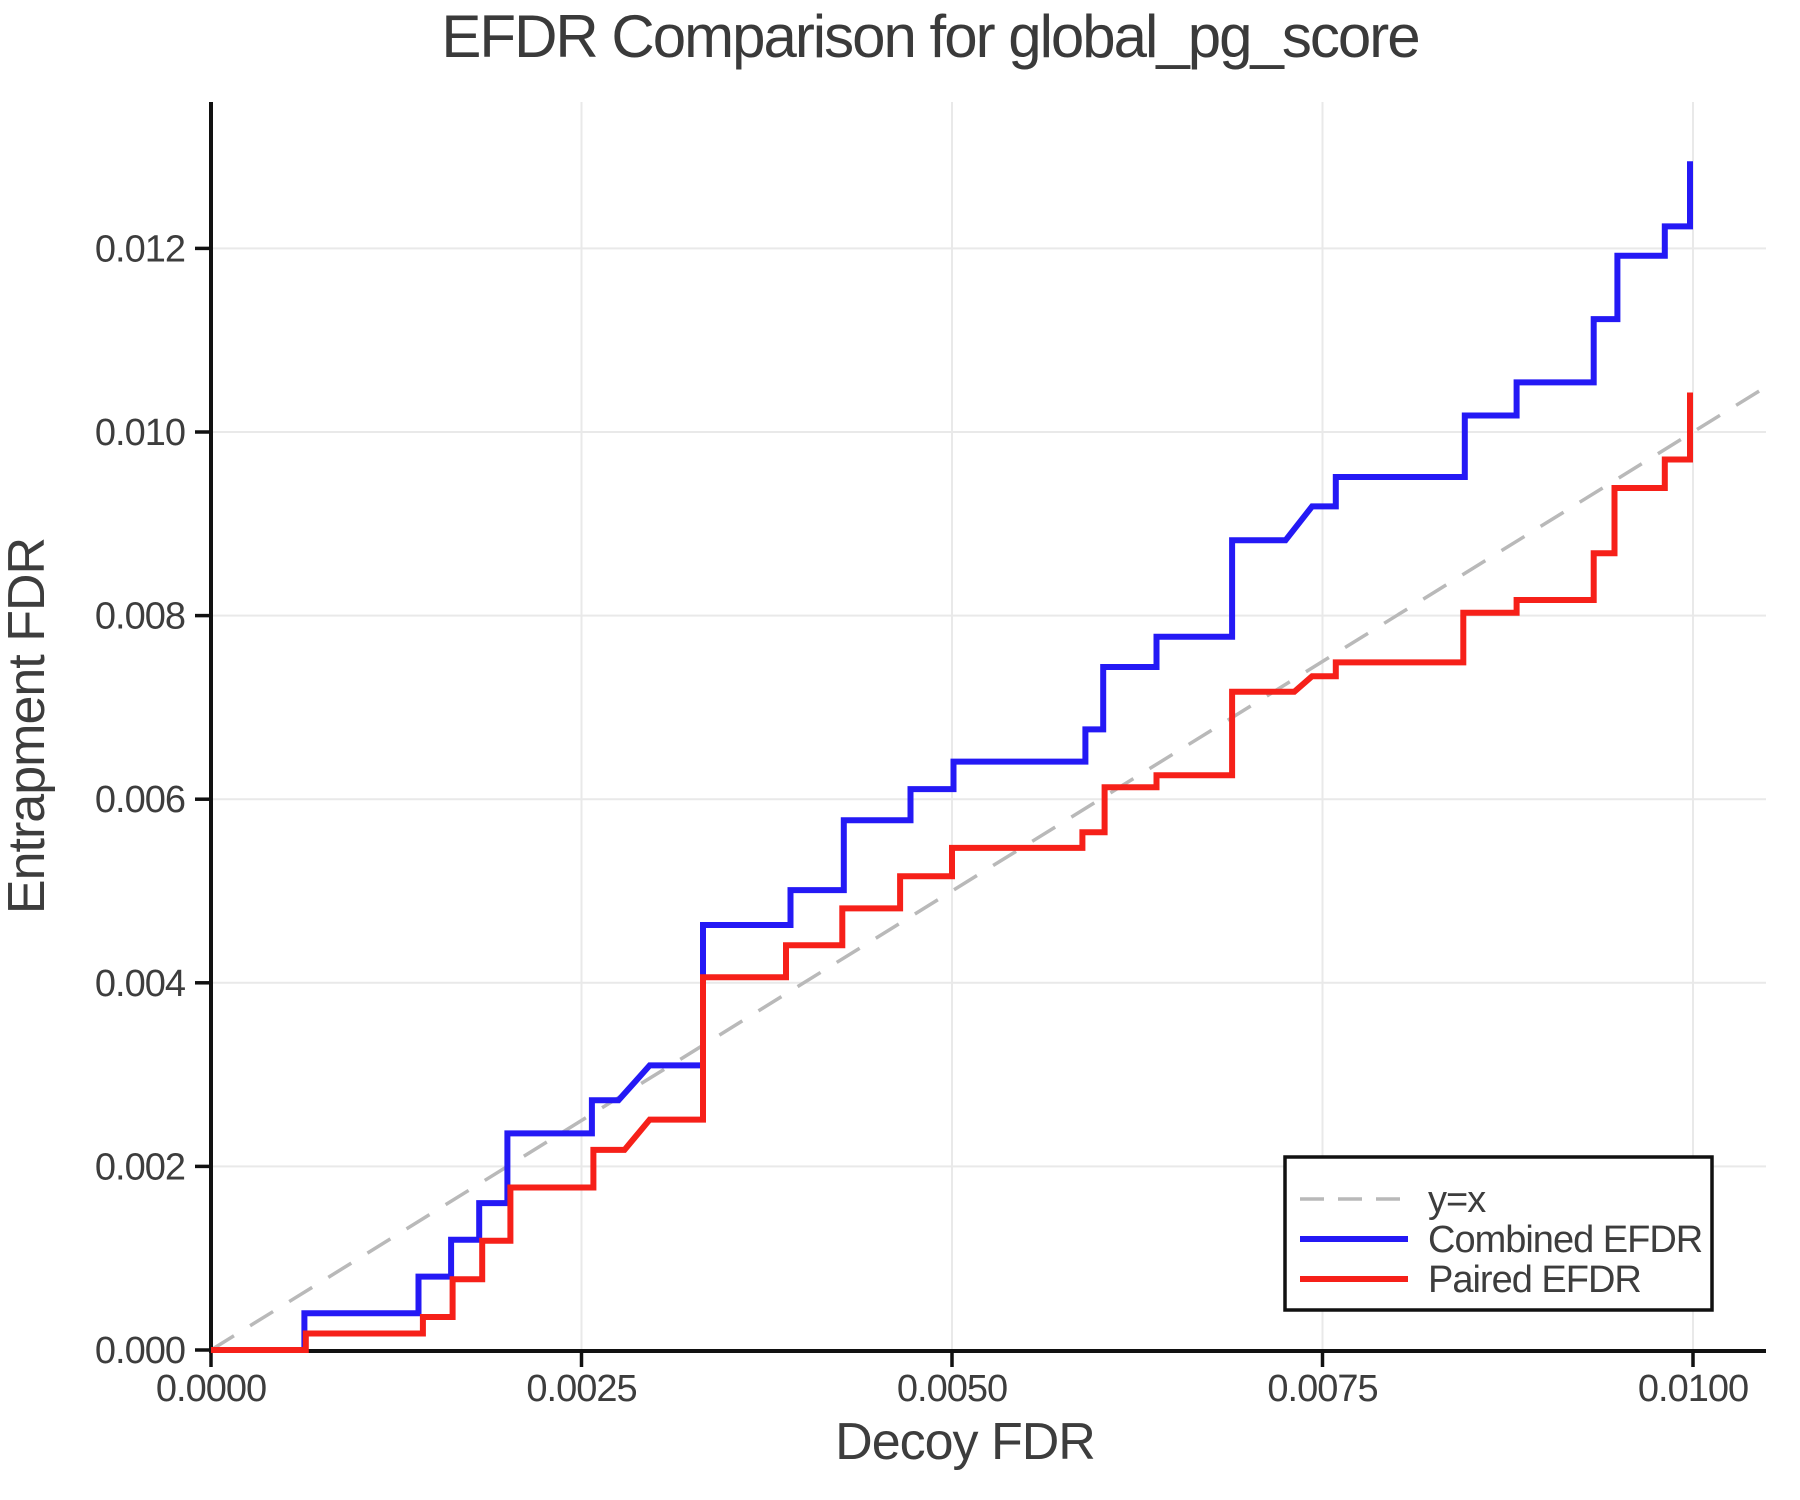 This screenshot has width=1800, height=1500. What do you see at coordinates (211, 1389) in the screenshot?
I see `x-tick-label: 0.0000` at bounding box center [211, 1389].